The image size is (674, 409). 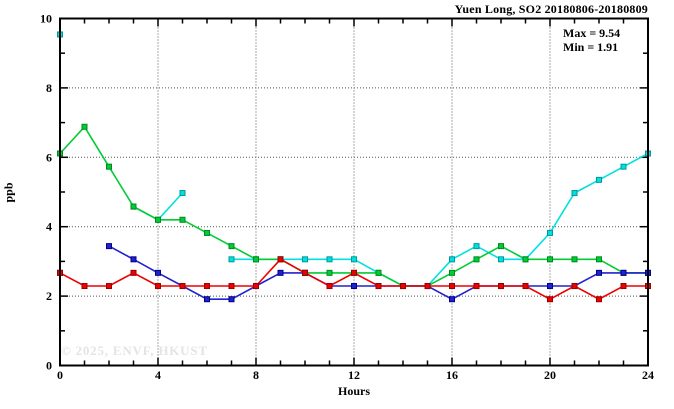 I want to click on y-tick-label: 4, so click(x=49, y=227).